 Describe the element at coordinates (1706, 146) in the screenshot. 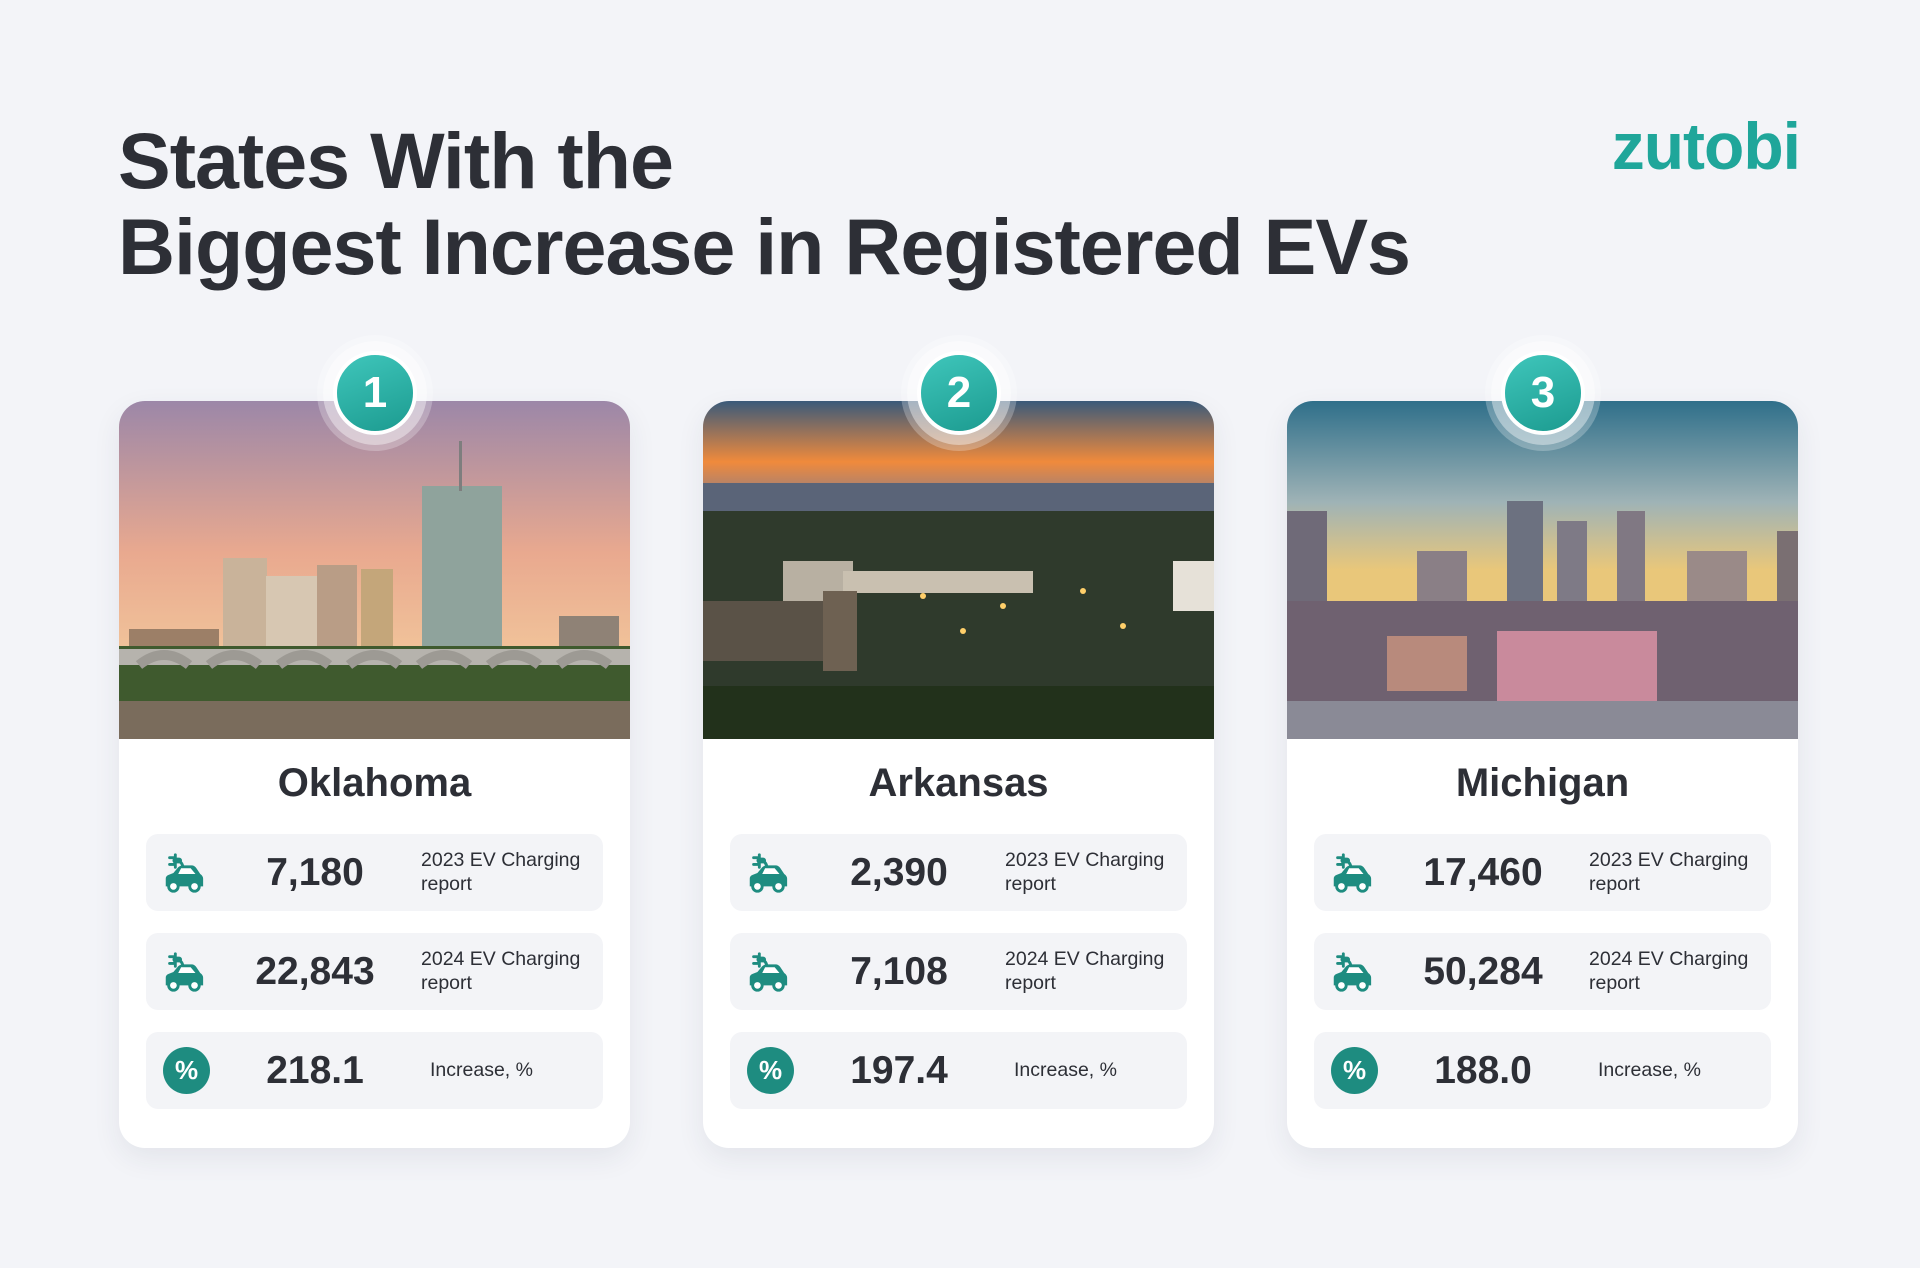

I see `zutobi-logo: zutobi` at that location.